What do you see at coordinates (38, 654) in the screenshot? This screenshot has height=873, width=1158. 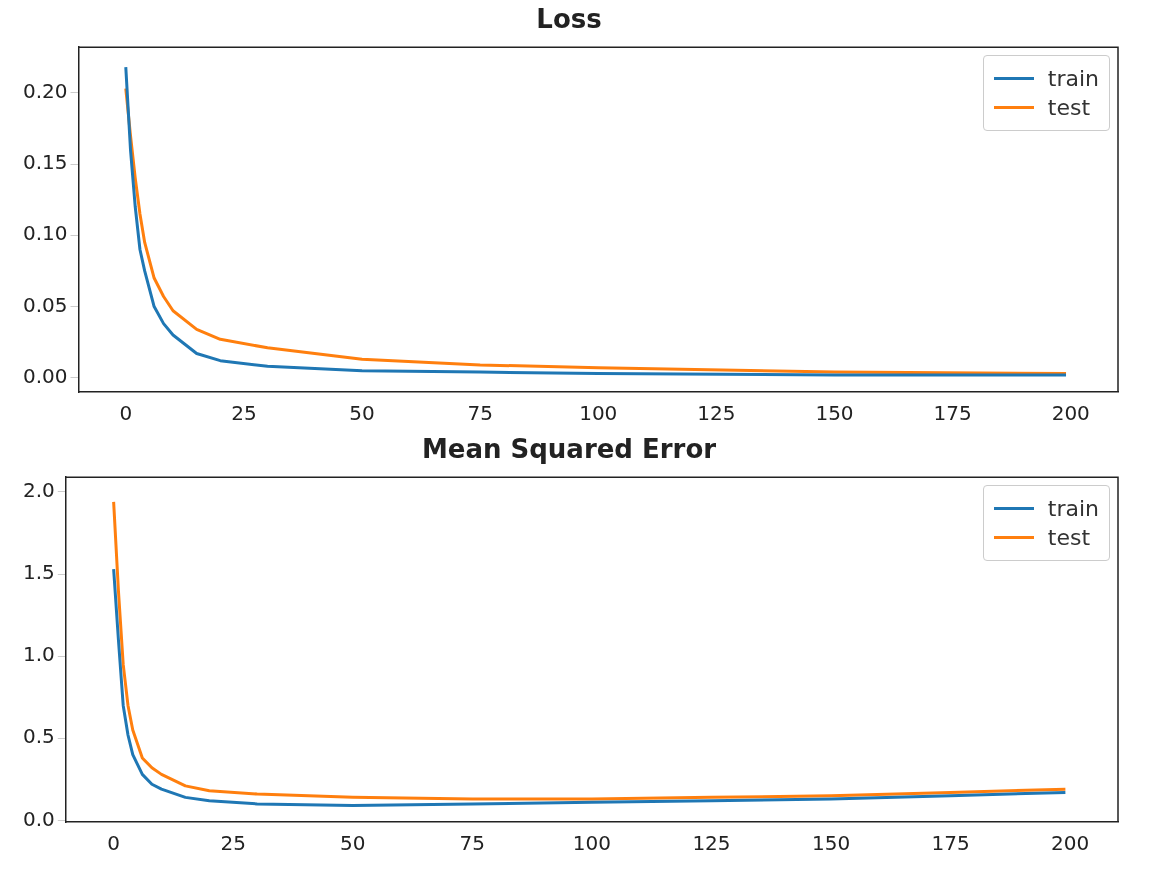 I see `y-tick-label: 1.0` at bounding box center [38, 654].